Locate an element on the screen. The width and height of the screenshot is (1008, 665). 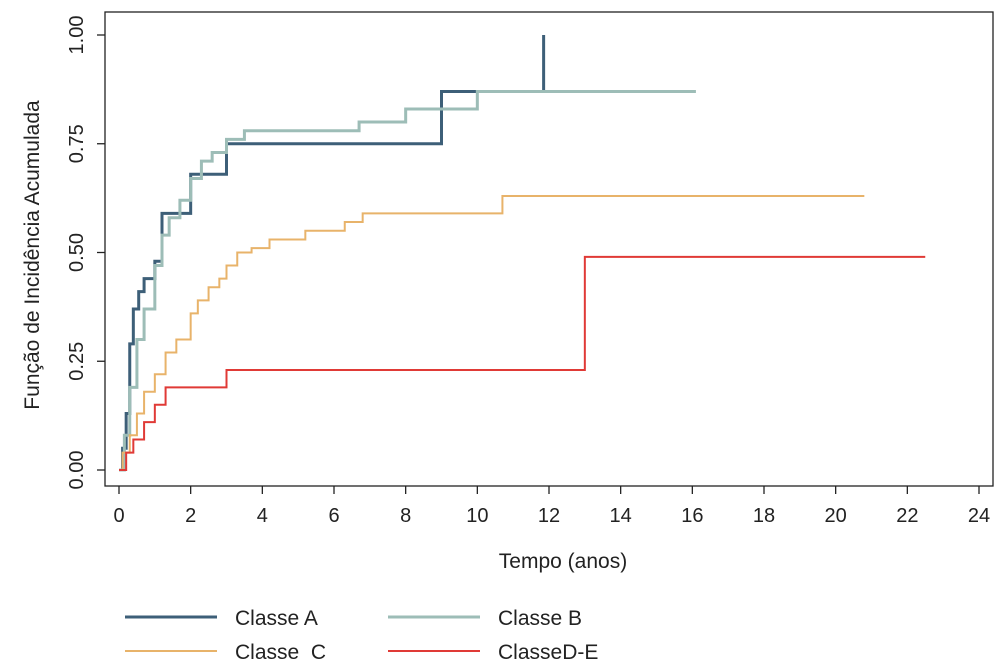
legend-label: Classe C is located at coordinates (280, 652).